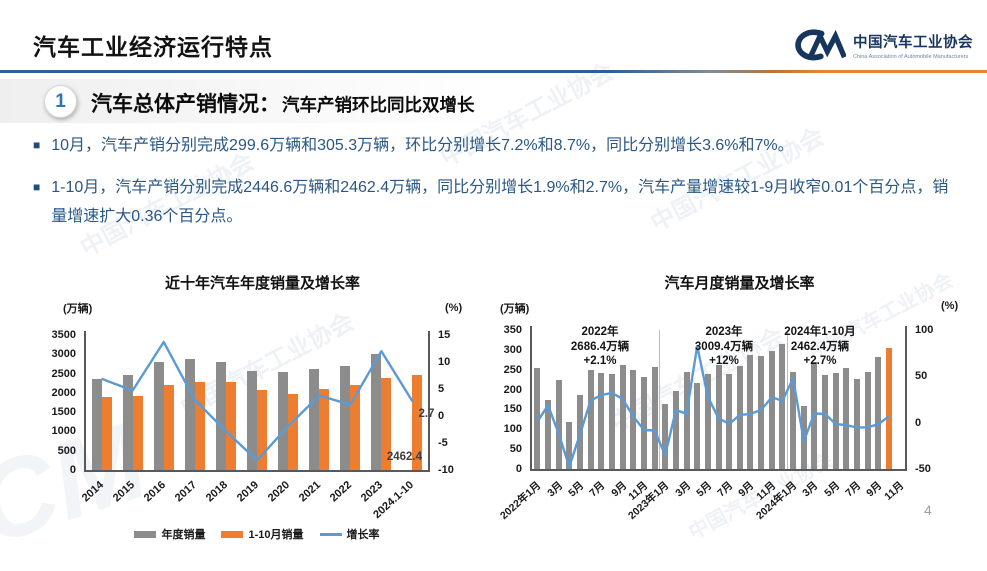  What do you see at coordinates (441, 389) in the screenshot?
I see `y2-tick-label: 5` at bounding box center [441, 389].